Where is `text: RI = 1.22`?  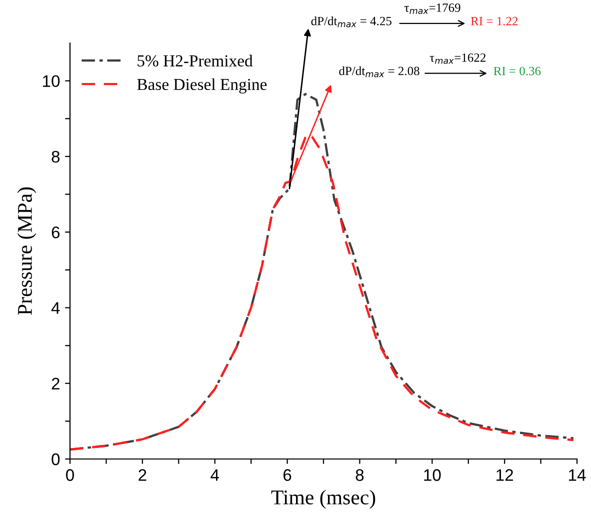 text: RI = 1.22 is located at coordinates (494, 21).